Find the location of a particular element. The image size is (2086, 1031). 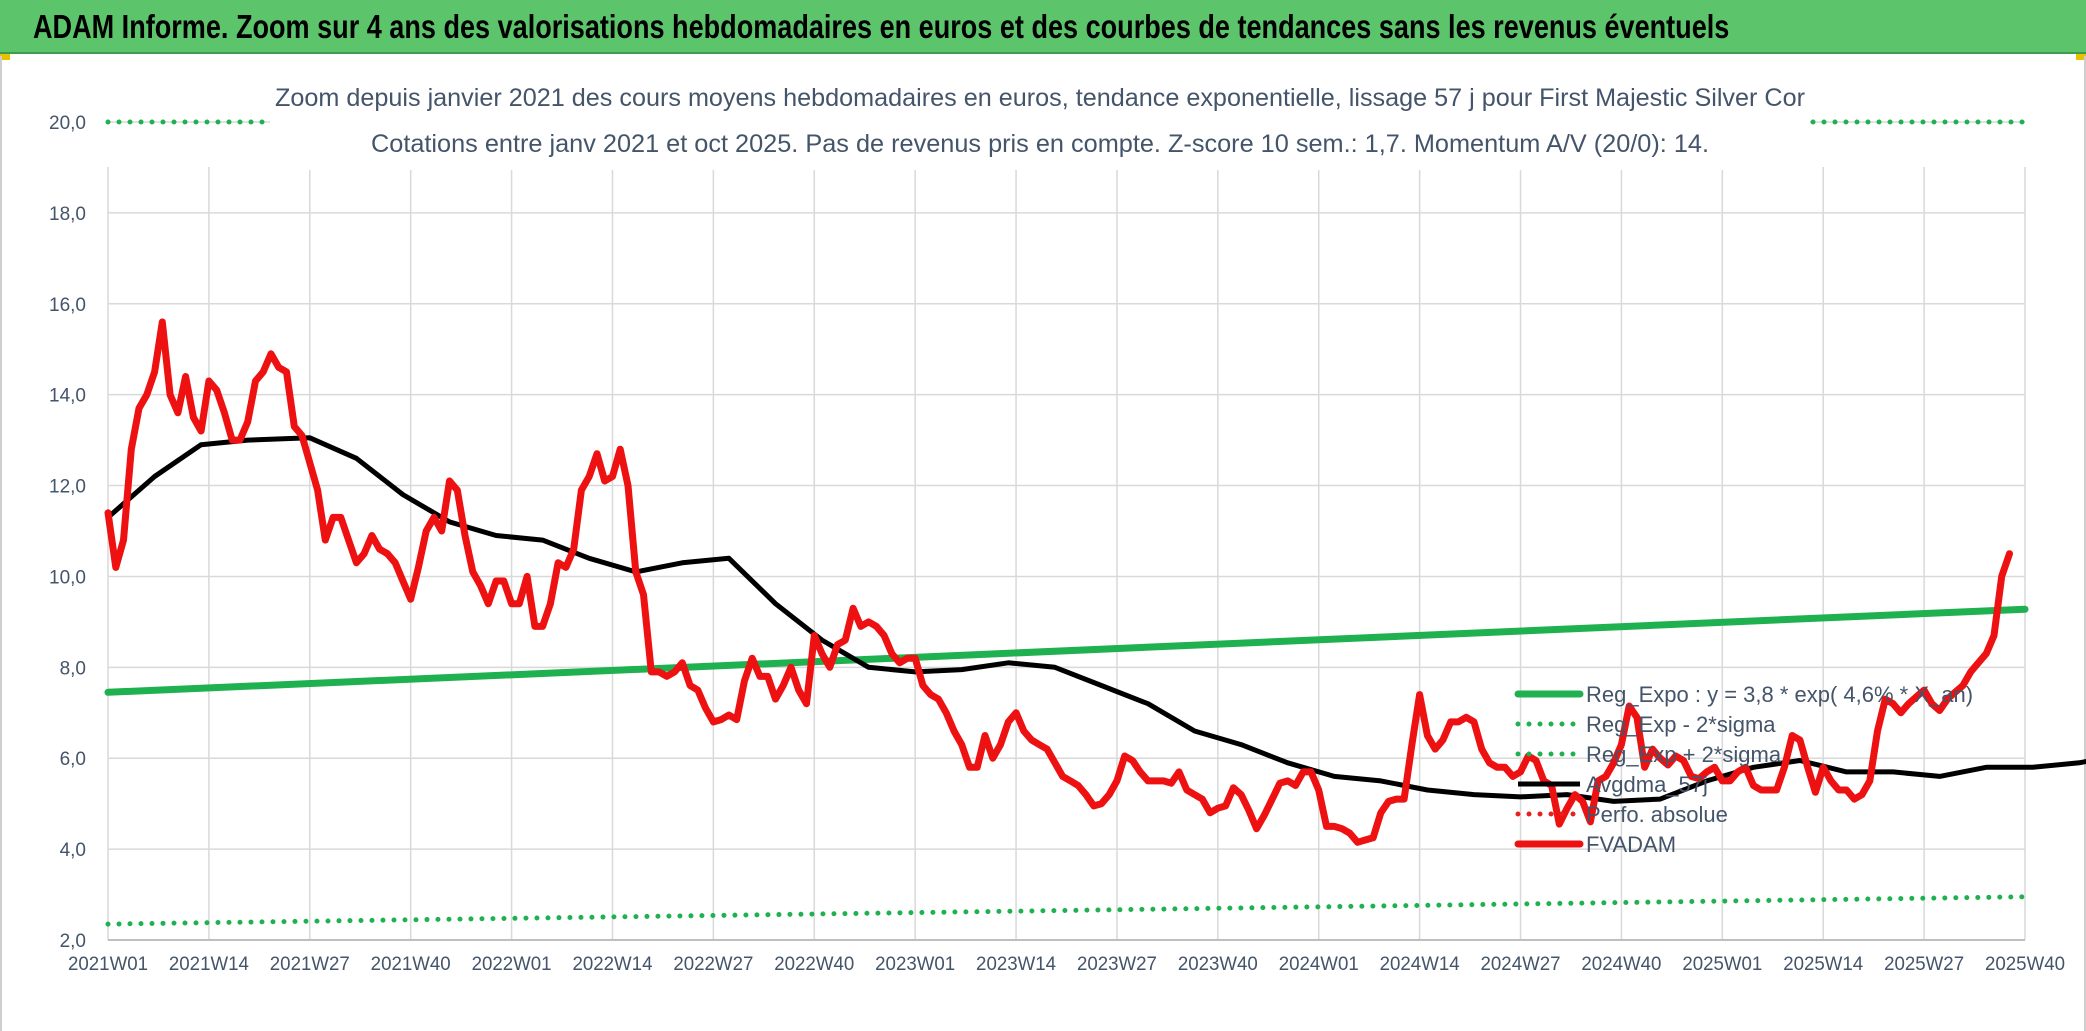

y-tick-label: 2,0 is located at coordinates (73, 941).